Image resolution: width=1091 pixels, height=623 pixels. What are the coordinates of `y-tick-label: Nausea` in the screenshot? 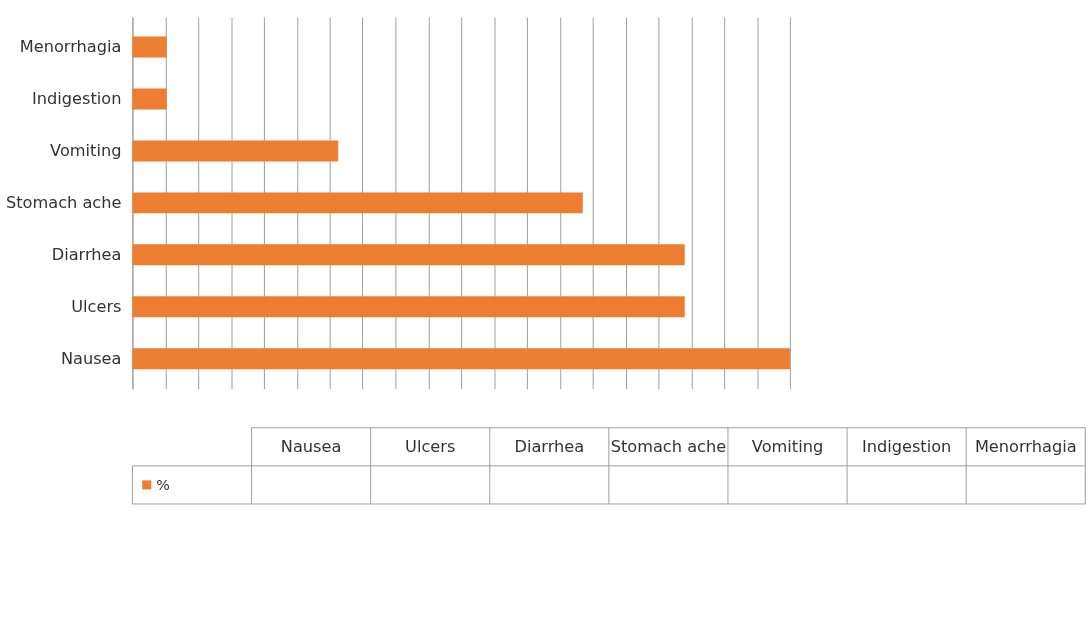 It's located at (91, 358).